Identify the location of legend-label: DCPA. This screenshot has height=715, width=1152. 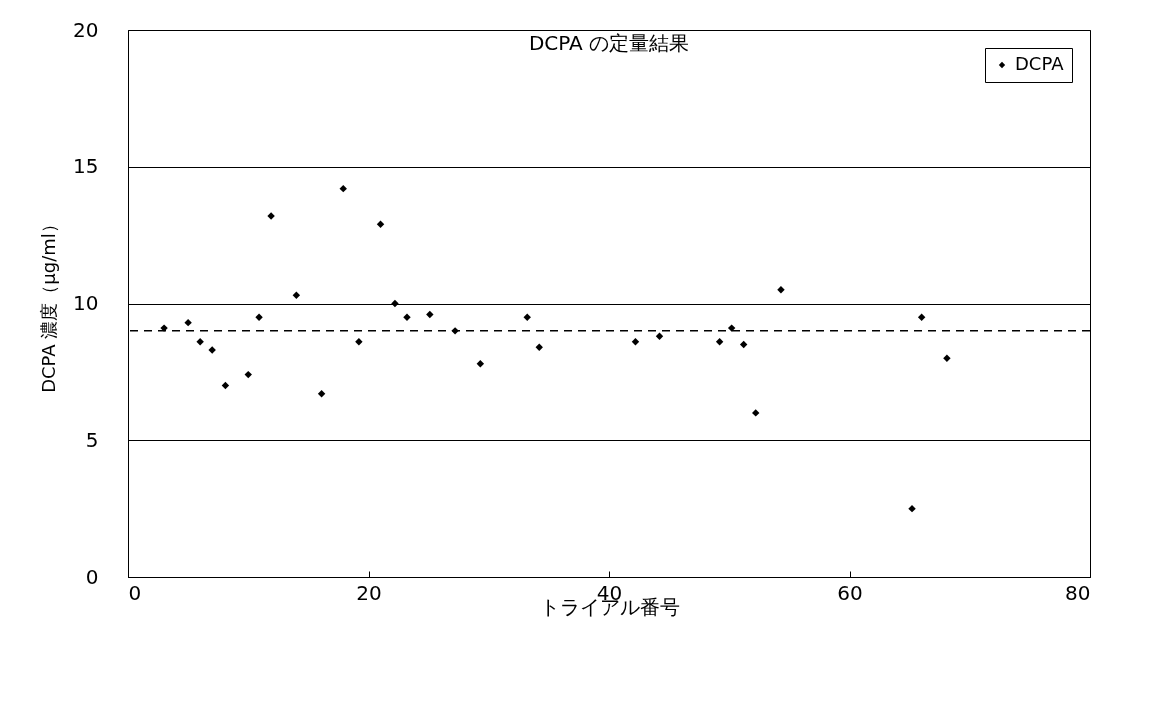
(1040, 63).